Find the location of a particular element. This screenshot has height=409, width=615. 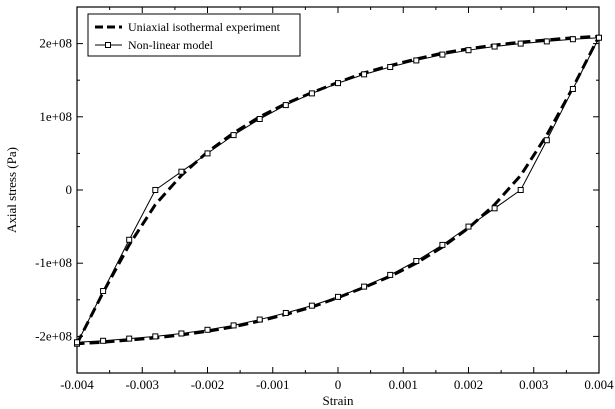

x-axis-title: Strain is located at coordinates (338, 400).